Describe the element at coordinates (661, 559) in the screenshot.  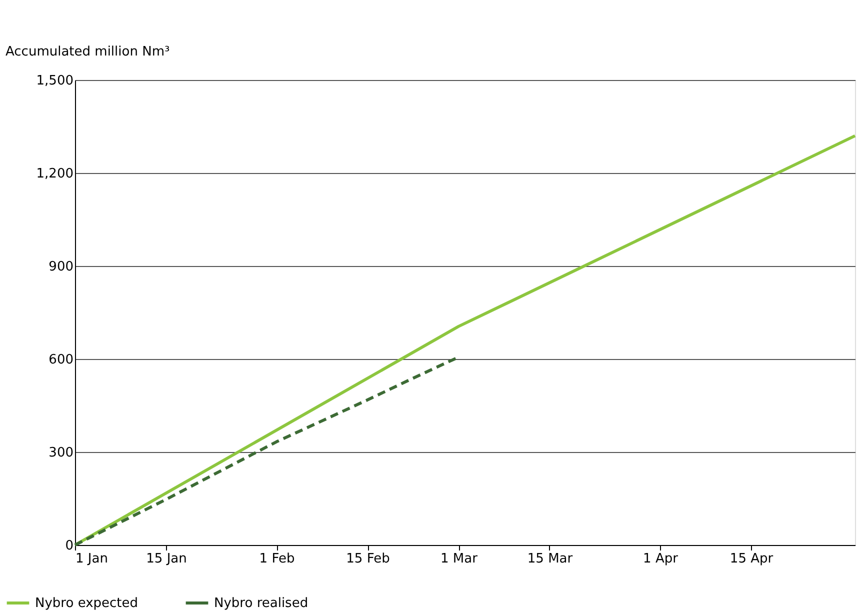
I see `x-tick-label: 1 Apr` at that location.